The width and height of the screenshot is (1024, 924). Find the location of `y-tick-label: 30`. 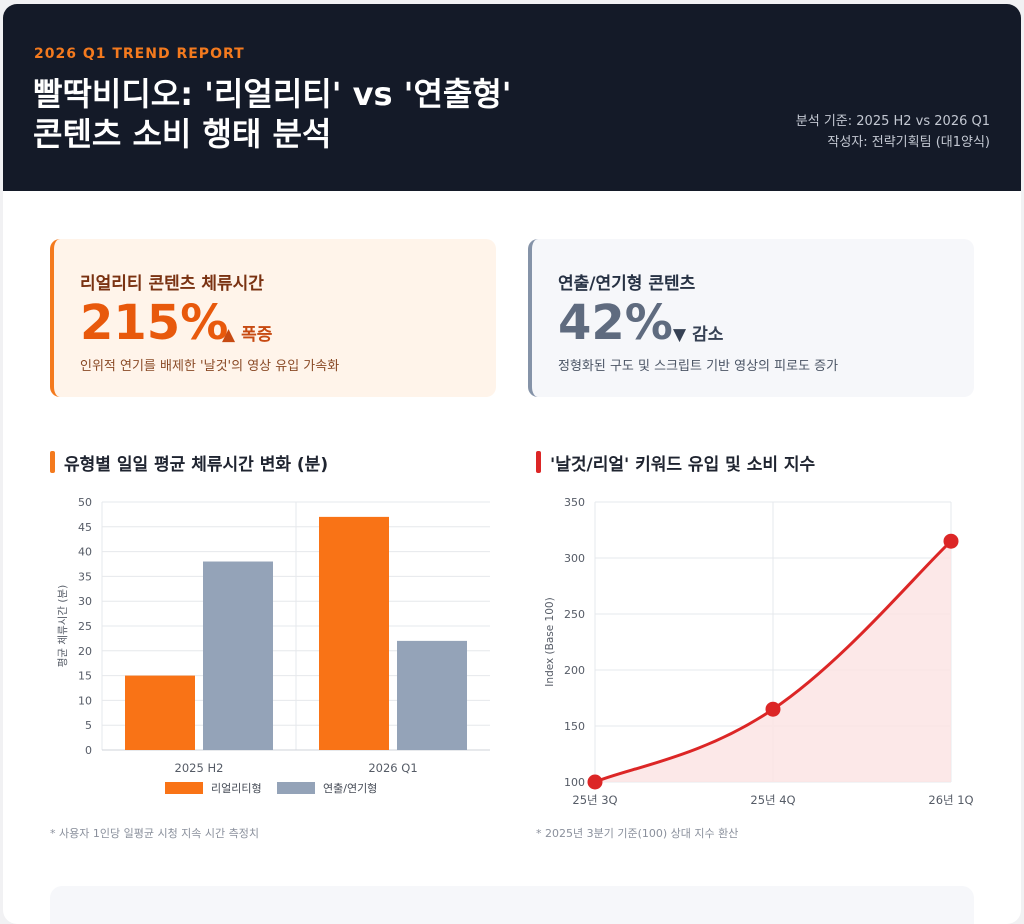

y-tick-label: 30 is located at coordinates (85, 601).